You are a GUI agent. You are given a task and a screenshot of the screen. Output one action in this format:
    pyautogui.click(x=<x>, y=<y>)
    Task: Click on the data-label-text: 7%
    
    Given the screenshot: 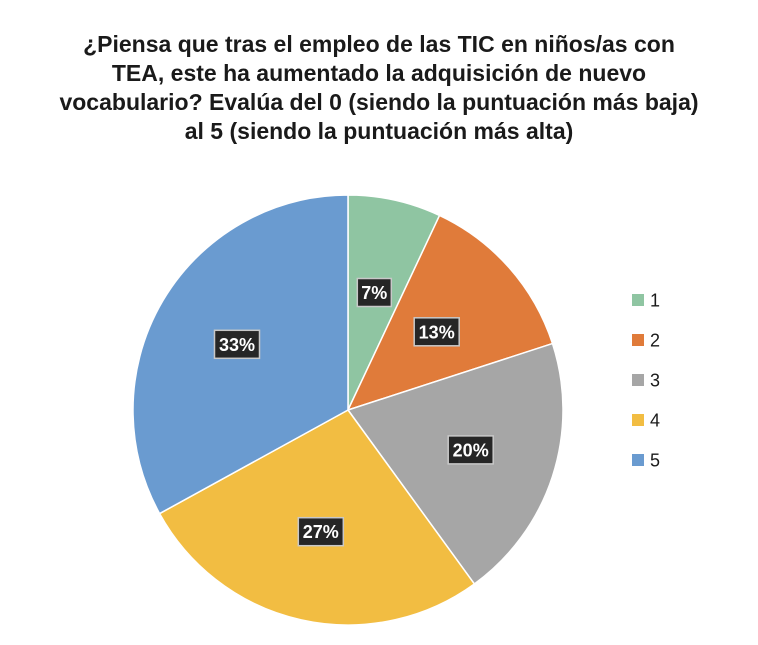 What is the action you would take?
    pyautogui.click(x=374, y=293)
    